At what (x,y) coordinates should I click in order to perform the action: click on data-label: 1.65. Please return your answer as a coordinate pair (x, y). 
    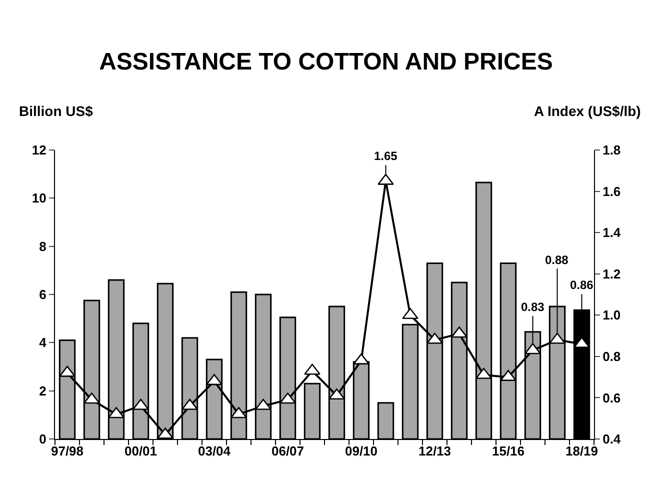
    Looking at the image, I should click on (386, 156).